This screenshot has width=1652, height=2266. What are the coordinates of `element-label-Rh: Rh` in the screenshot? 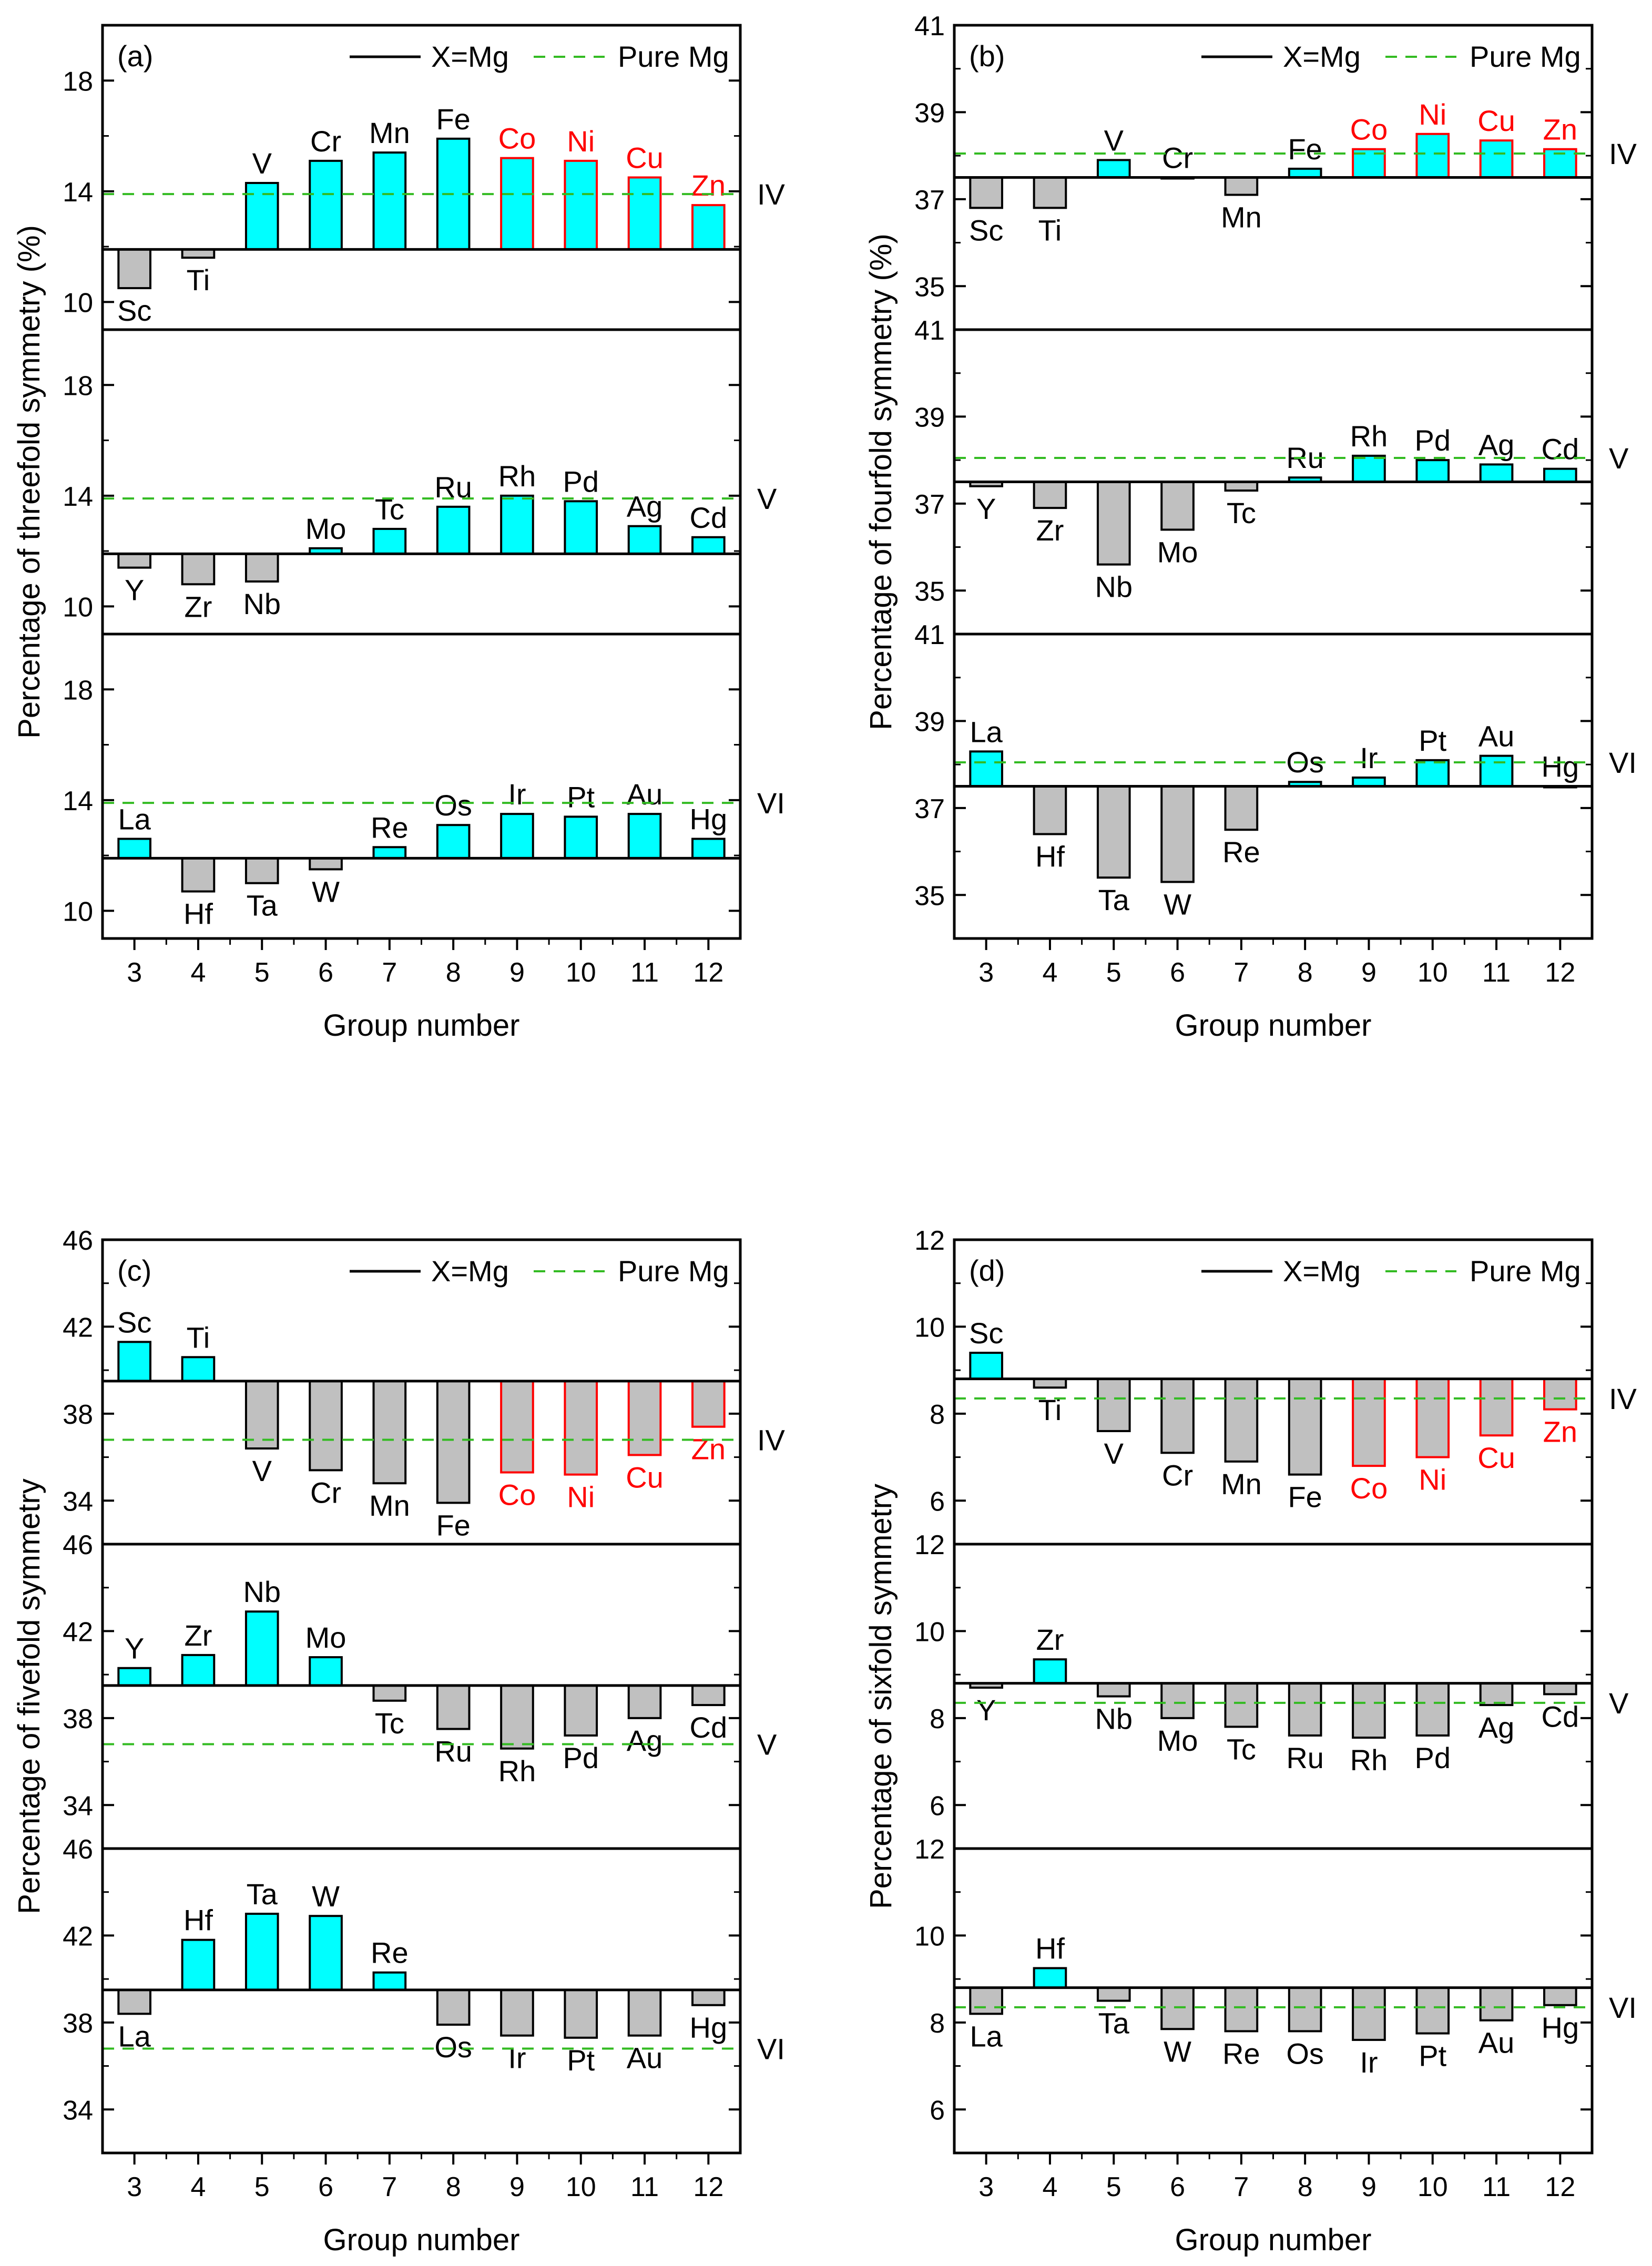 It's located at (1369, 436).